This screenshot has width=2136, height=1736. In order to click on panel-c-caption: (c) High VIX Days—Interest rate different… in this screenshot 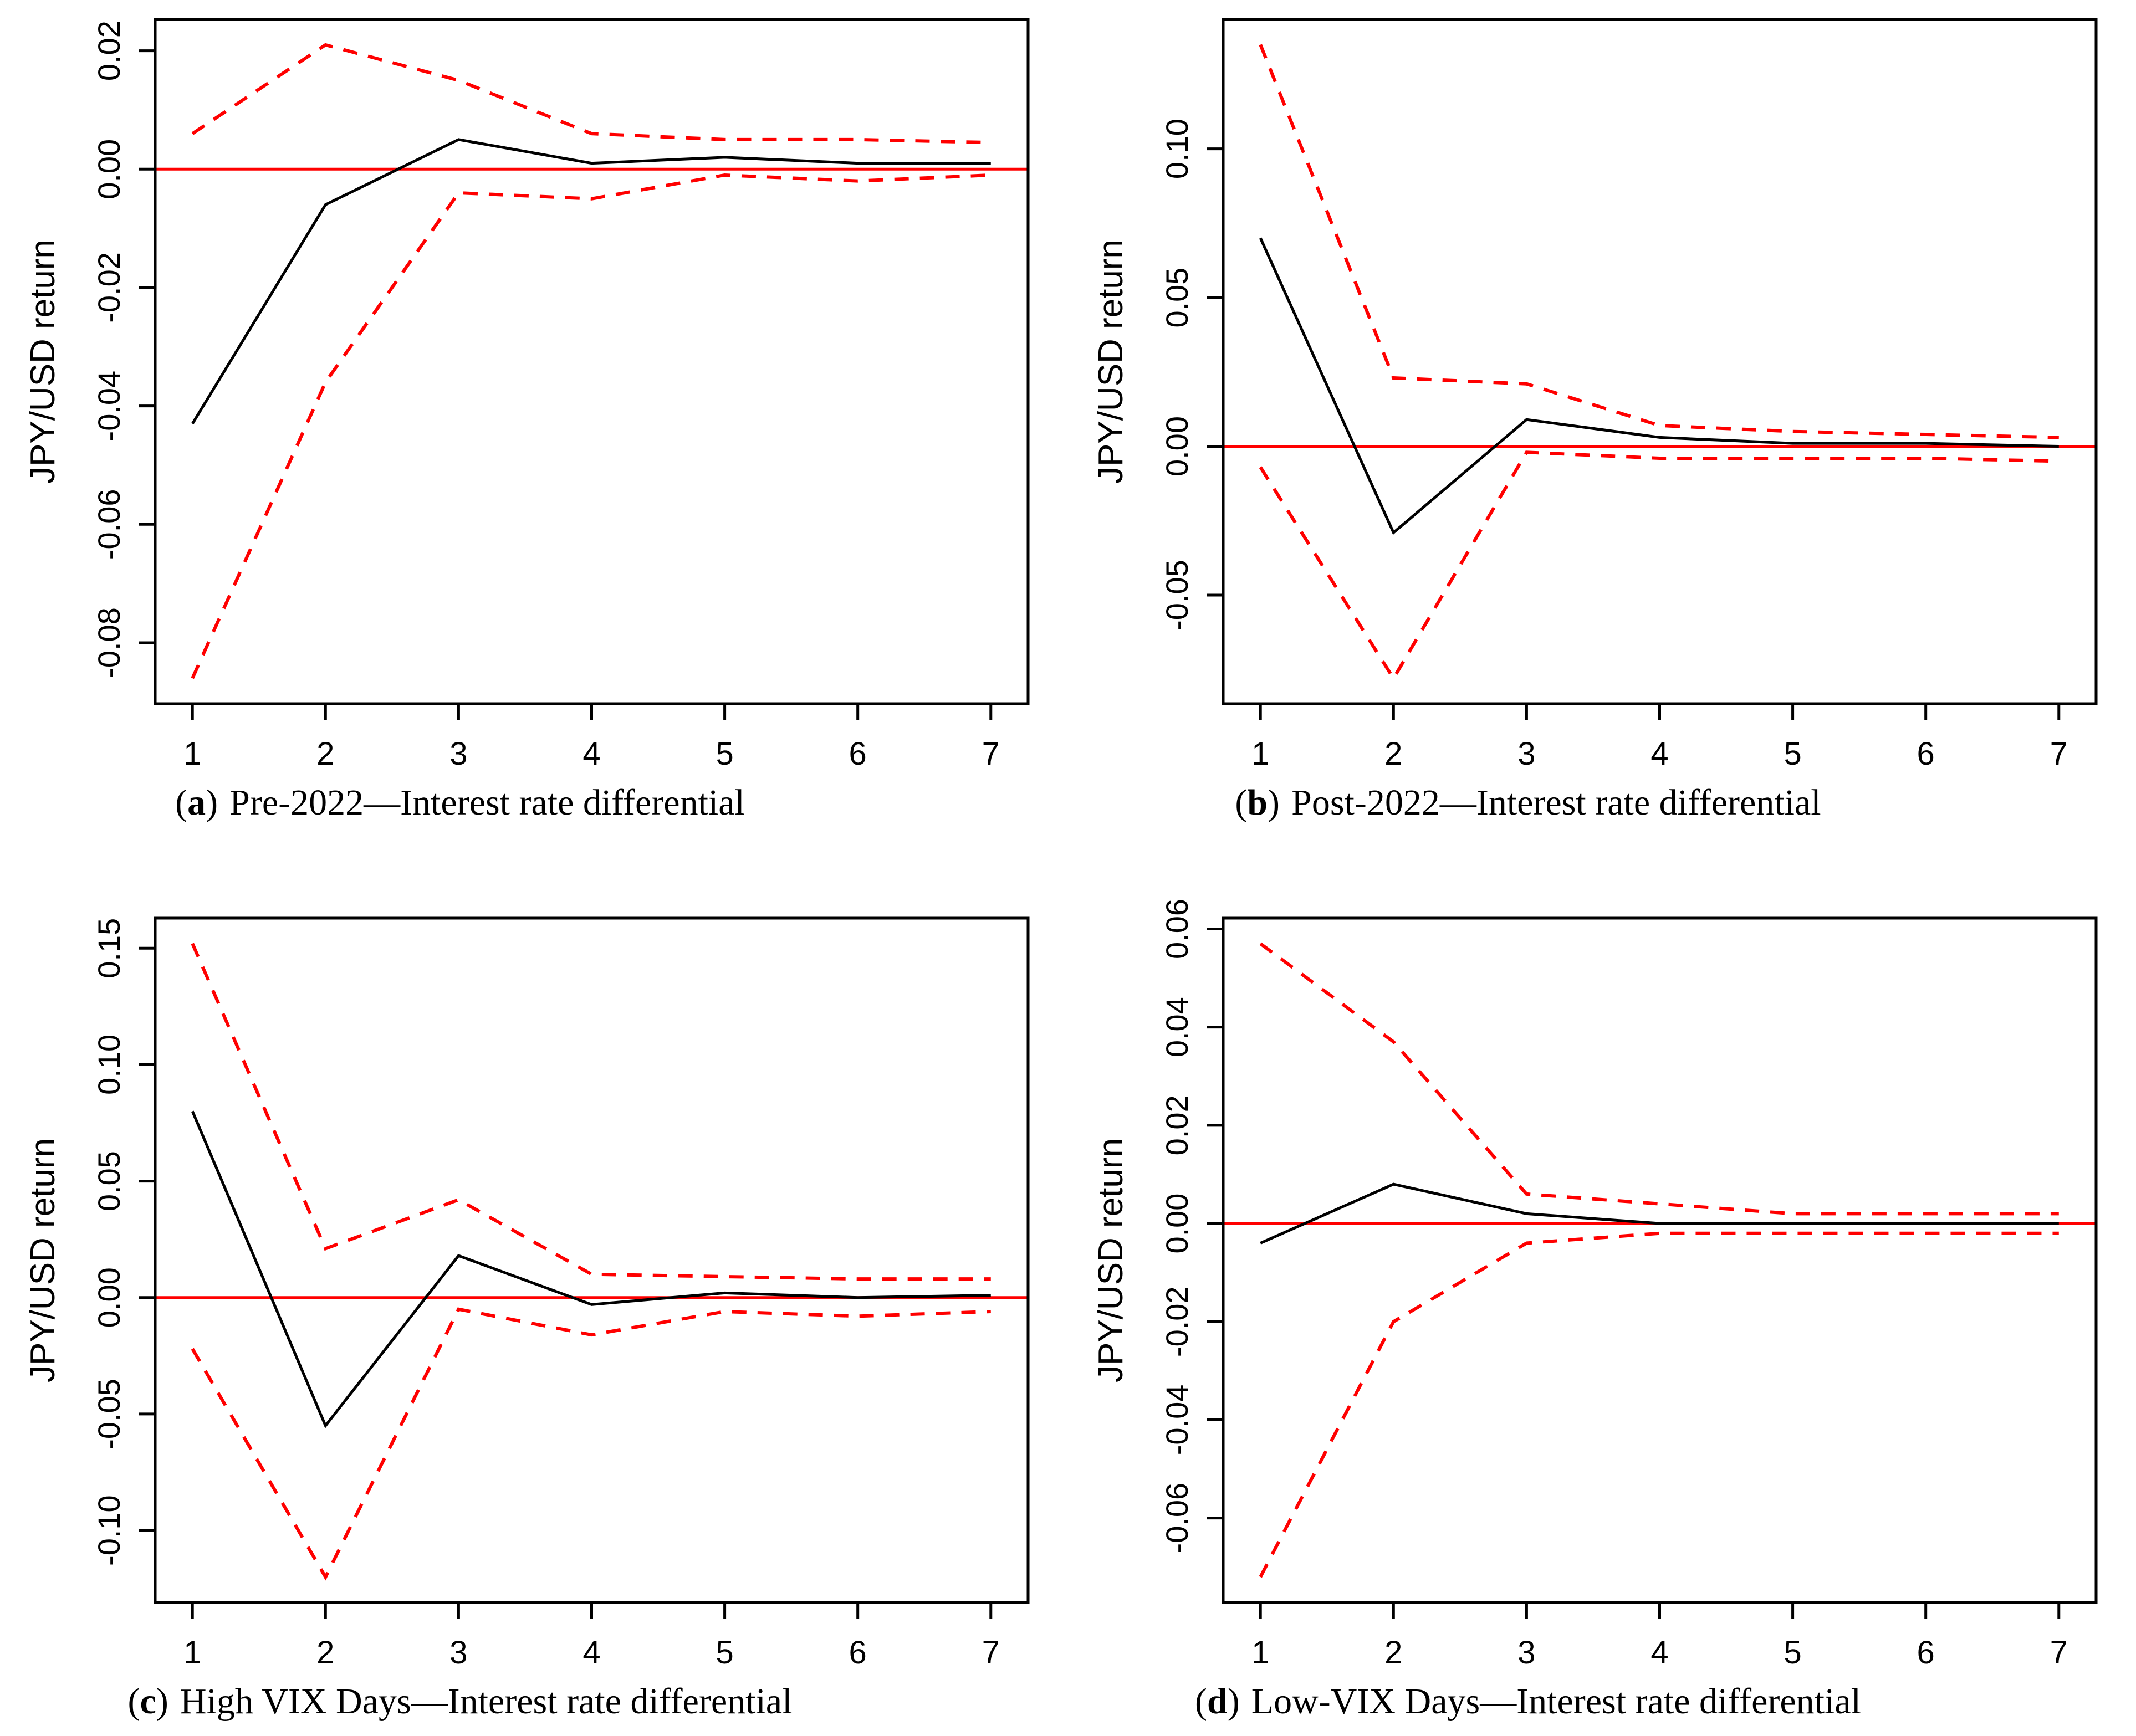, I will do `click(533, 1702)`.